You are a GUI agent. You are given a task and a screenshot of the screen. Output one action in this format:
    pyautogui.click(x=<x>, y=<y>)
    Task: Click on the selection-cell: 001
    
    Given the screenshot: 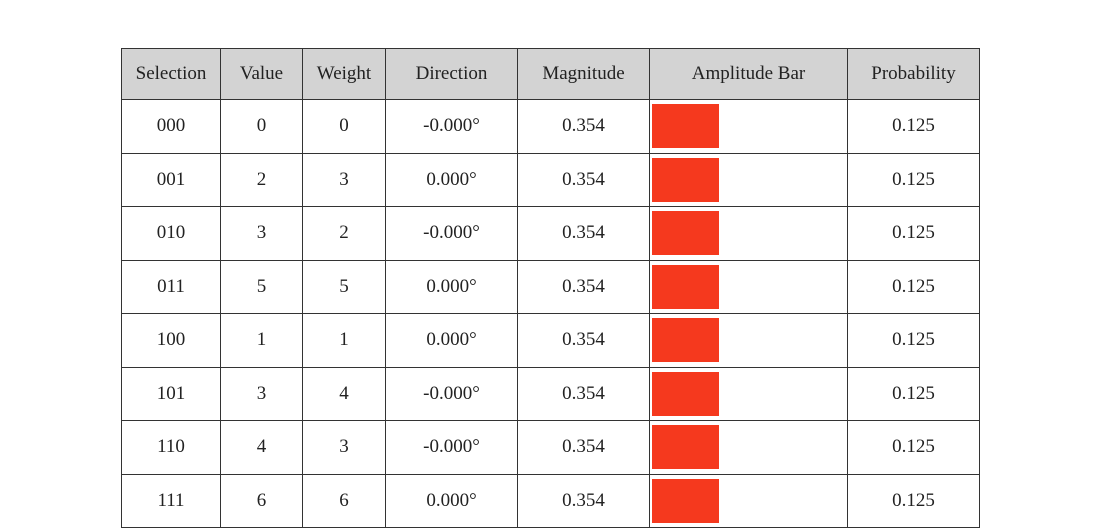 What is the action you would take?
    pyautogui.click(x=171, y=179)
    